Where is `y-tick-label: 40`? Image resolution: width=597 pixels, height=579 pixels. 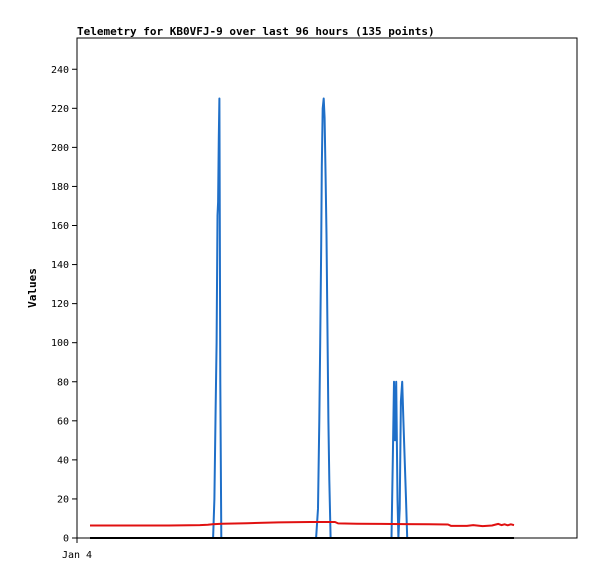
y-tick-label: 40 is located at coordinates (63, 460).